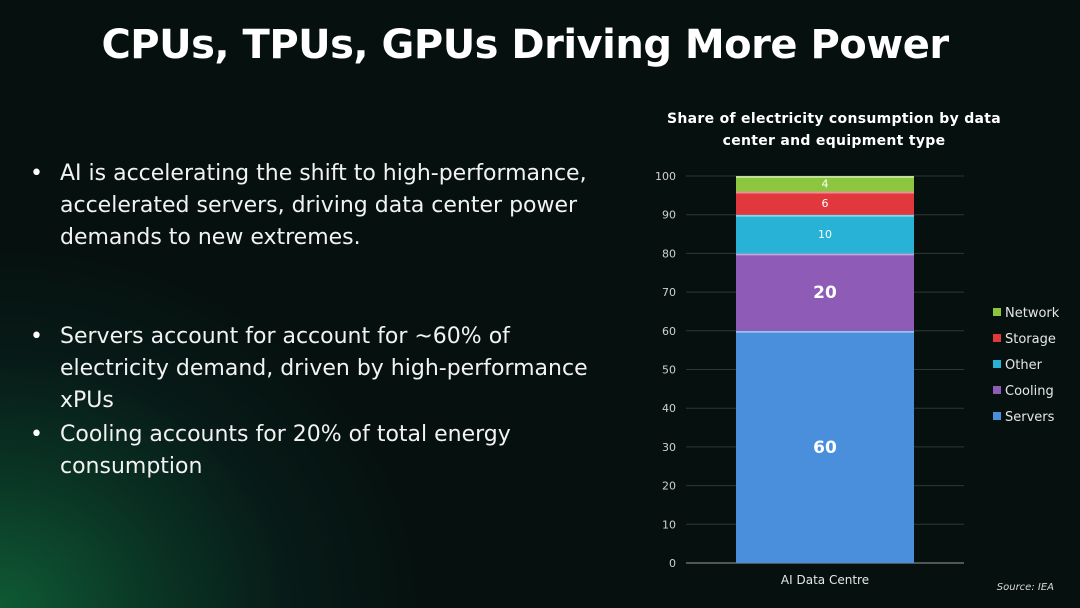  Describe the element at coordinates (669, 408) in the screenshot. I see `y-tick-label: 40` at that location.